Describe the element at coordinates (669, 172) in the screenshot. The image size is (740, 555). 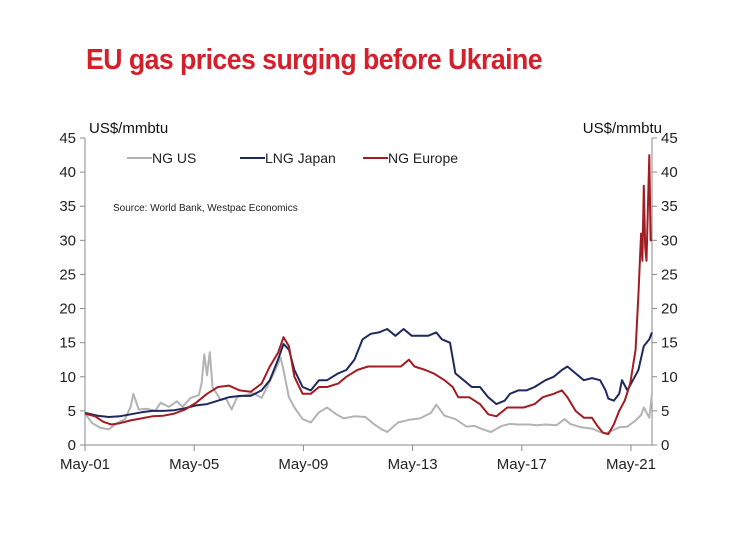
I see `y-tick-label-right: 40` at that location.